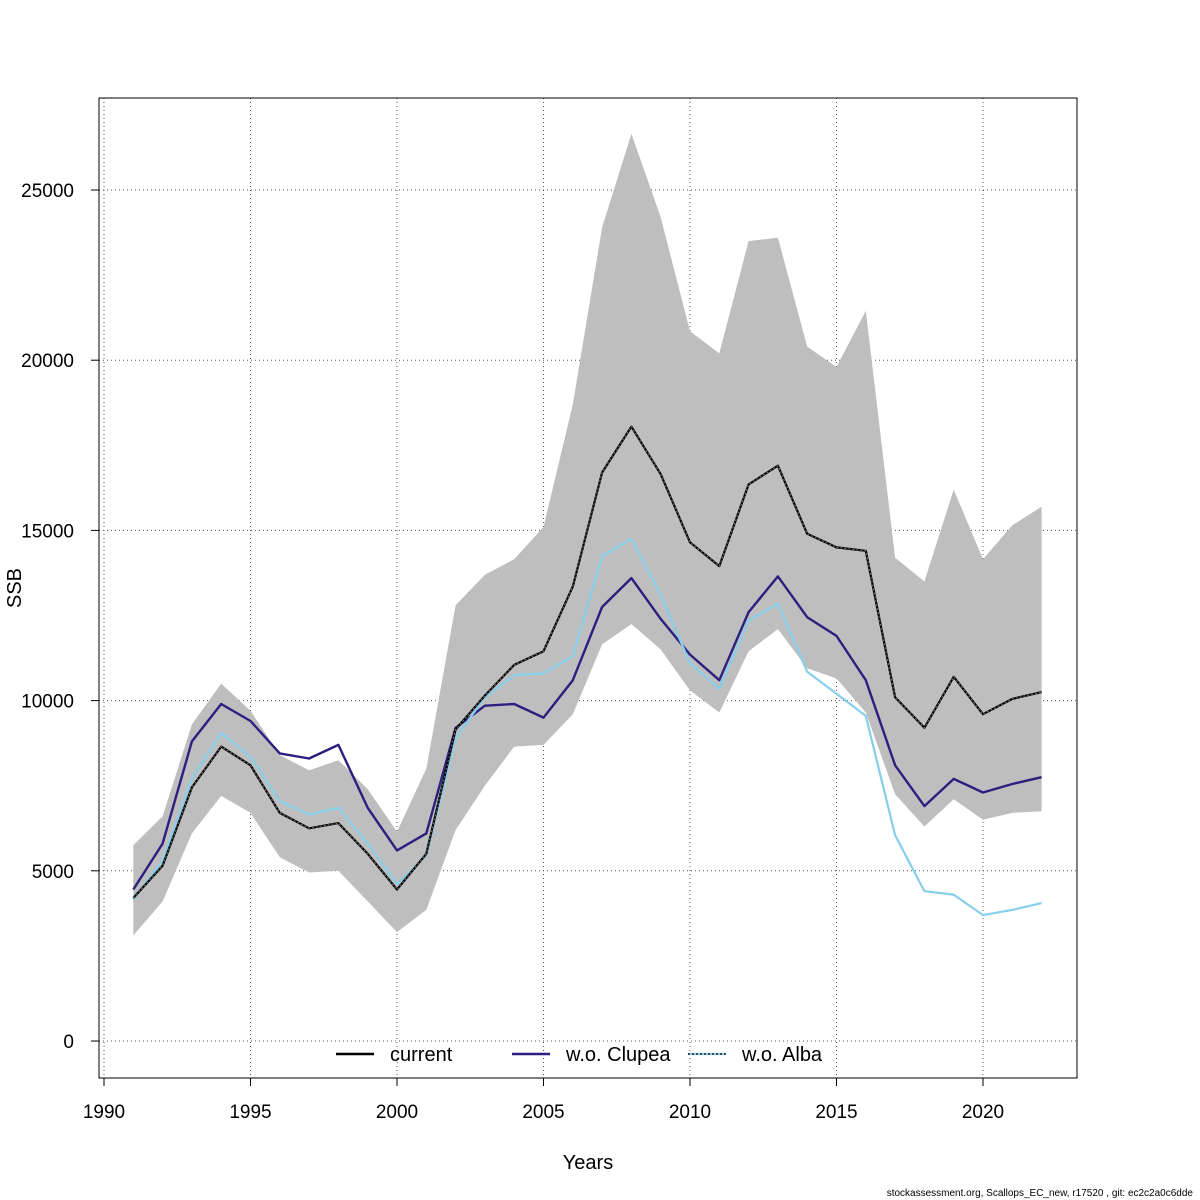 This screenshot has height=1200, width=1200. I want to click on x-tick-label: 2015, so click(836, 1112).